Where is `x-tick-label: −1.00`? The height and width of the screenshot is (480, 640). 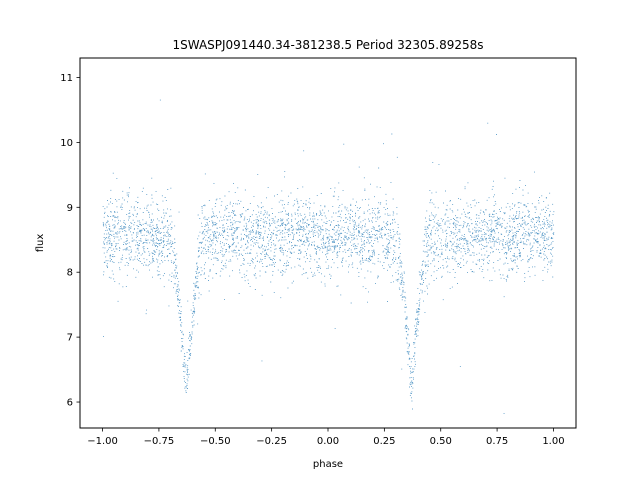 x-tick-label: −1.00 is located at coordinates (102, 441).